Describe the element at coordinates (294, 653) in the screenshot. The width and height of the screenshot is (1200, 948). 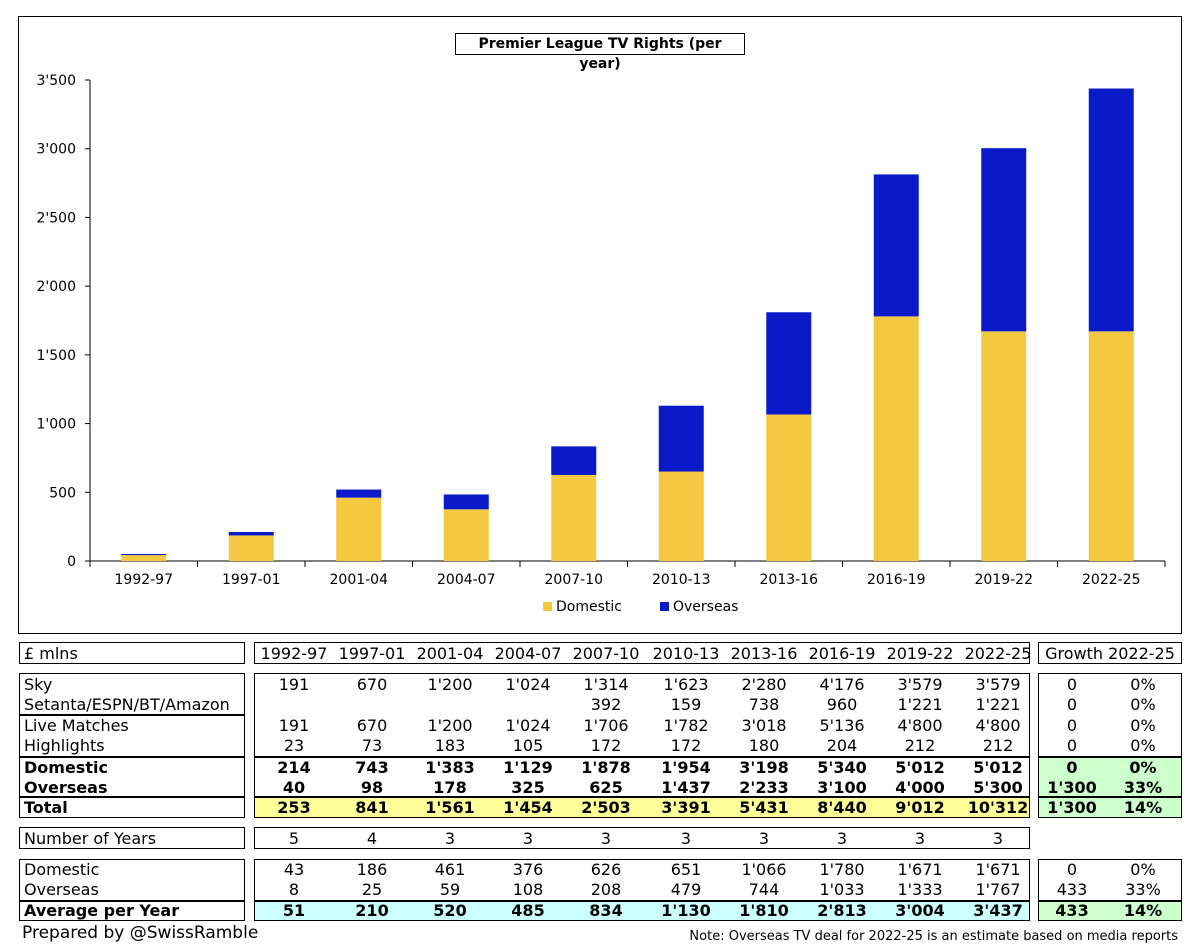
I see `period-header: 1992-97` at that location.